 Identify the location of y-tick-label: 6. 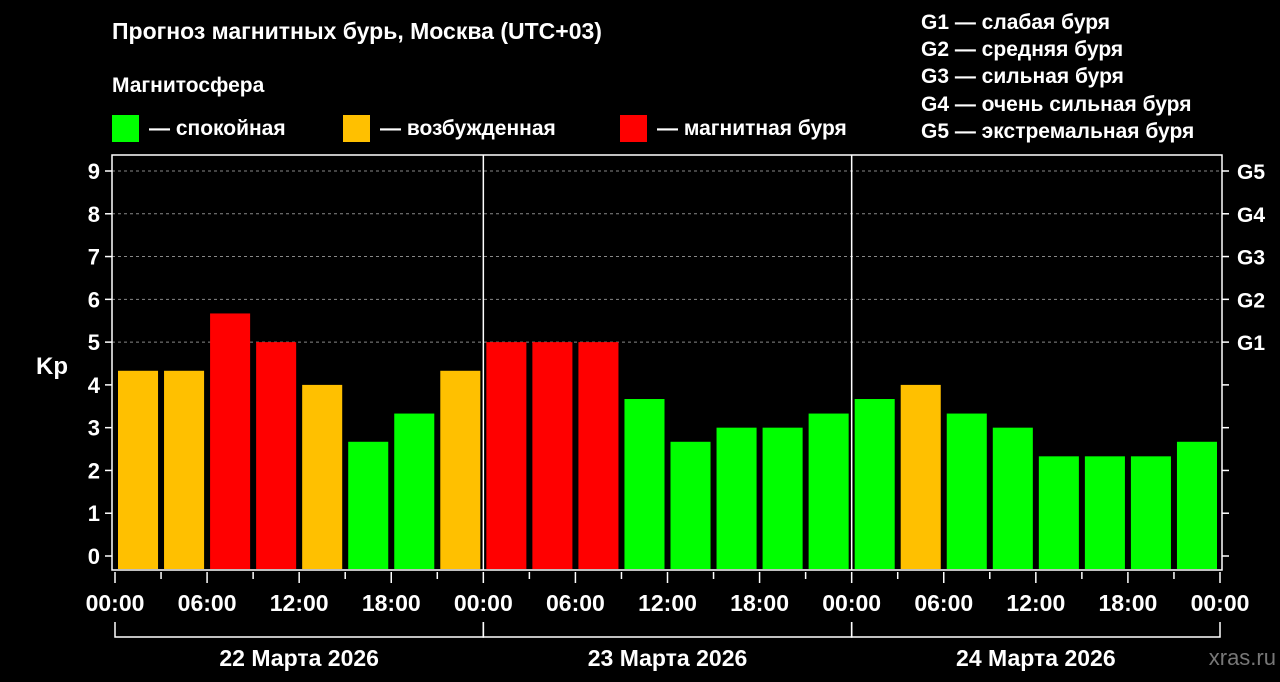
(94, 299).